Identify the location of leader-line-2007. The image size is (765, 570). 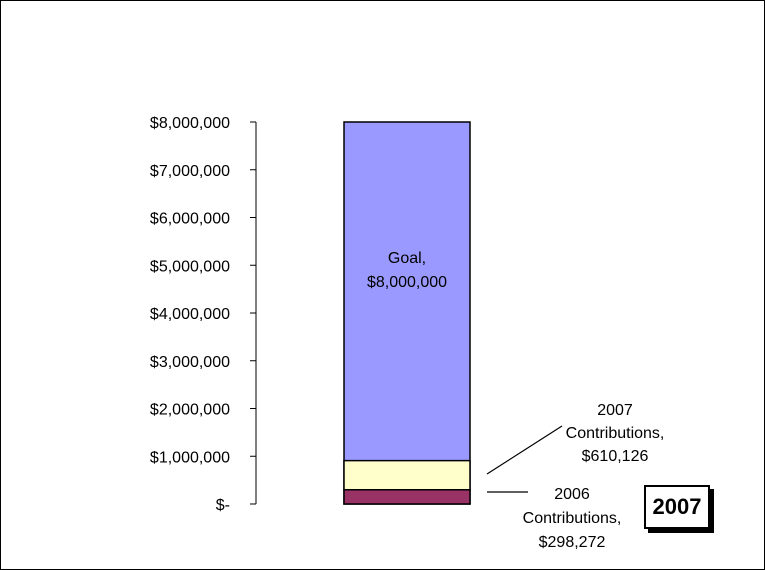
(524, 450).